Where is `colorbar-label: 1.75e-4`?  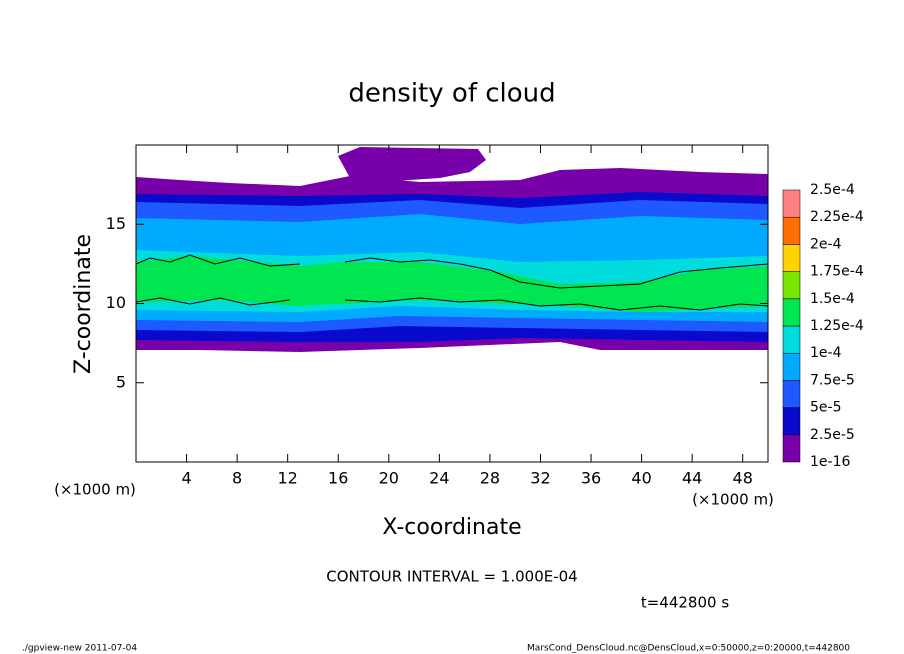 colorbar-label: 1.75e-4 is located at coordinates (837, 272).